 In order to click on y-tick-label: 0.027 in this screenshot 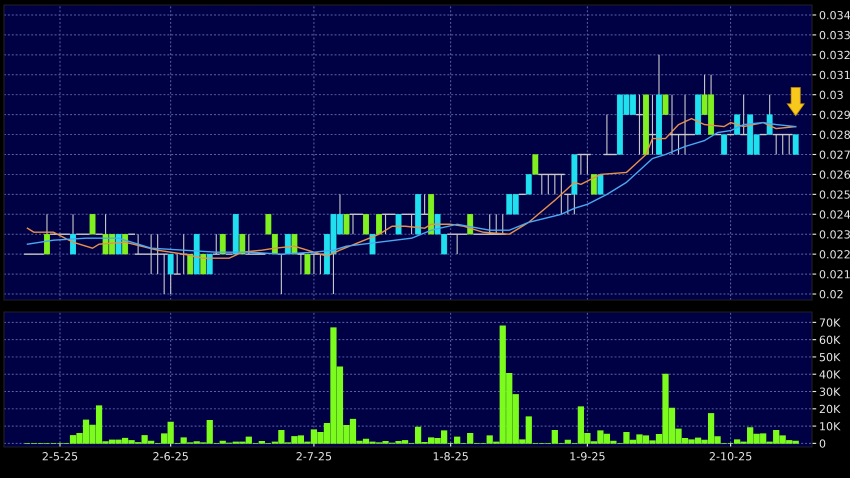, I will do `click(835, 154)`.